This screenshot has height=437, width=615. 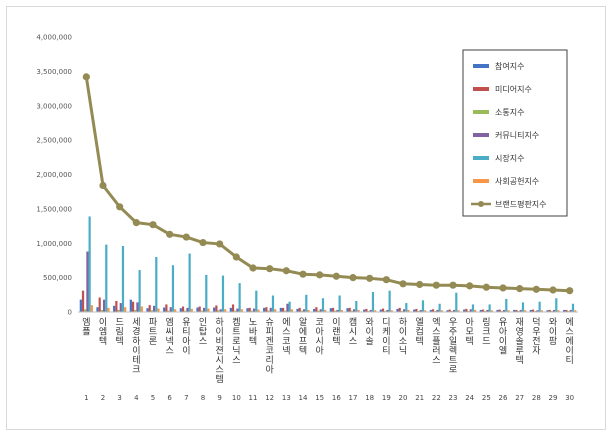 I want to click on y-tick-label: 0, so click(x=70, y=313).